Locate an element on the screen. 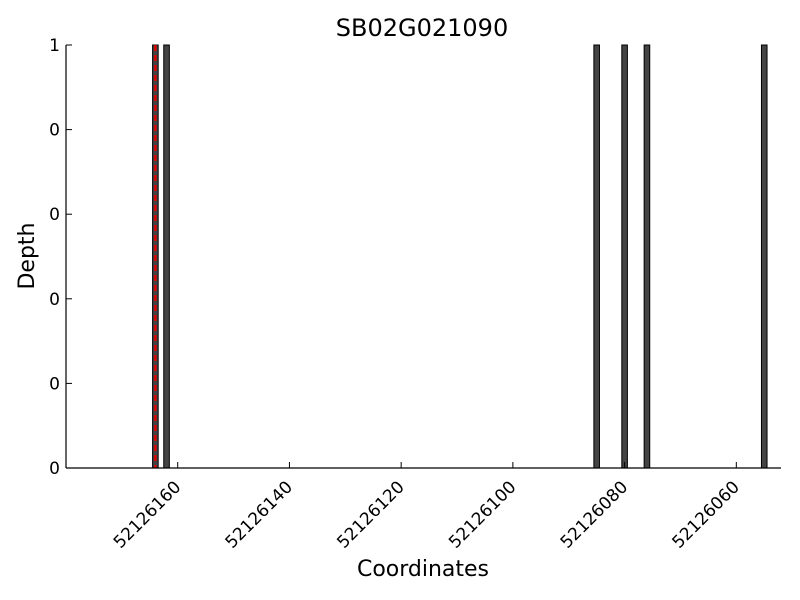 Image resolution: width=800 pixels, height=600 pixels. x-axis-label: Coordinates is located at coordinates (423, 569).